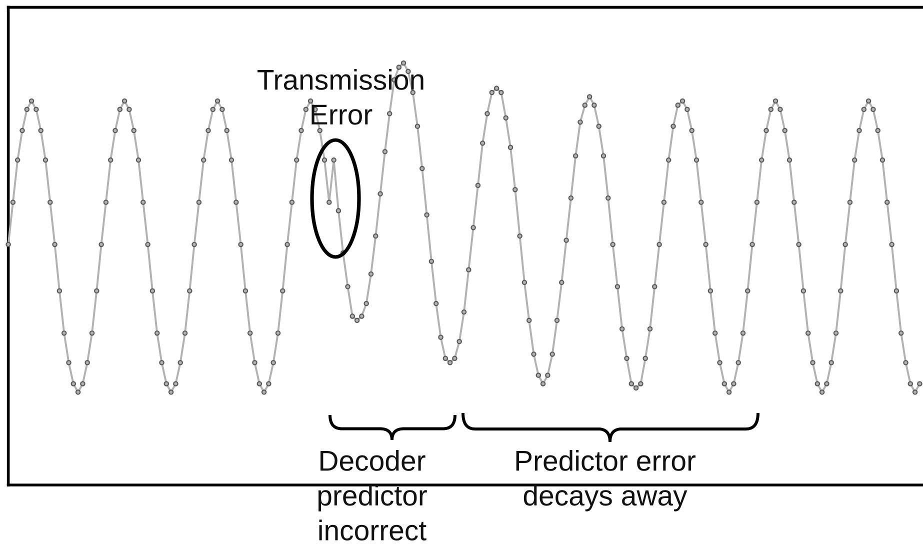 This screenshot has height=546, width=923. What do you see at coordinates (341, 97) in the screenshot?
I see `annotation: Transmission Error` at bounding box center [341, 97].